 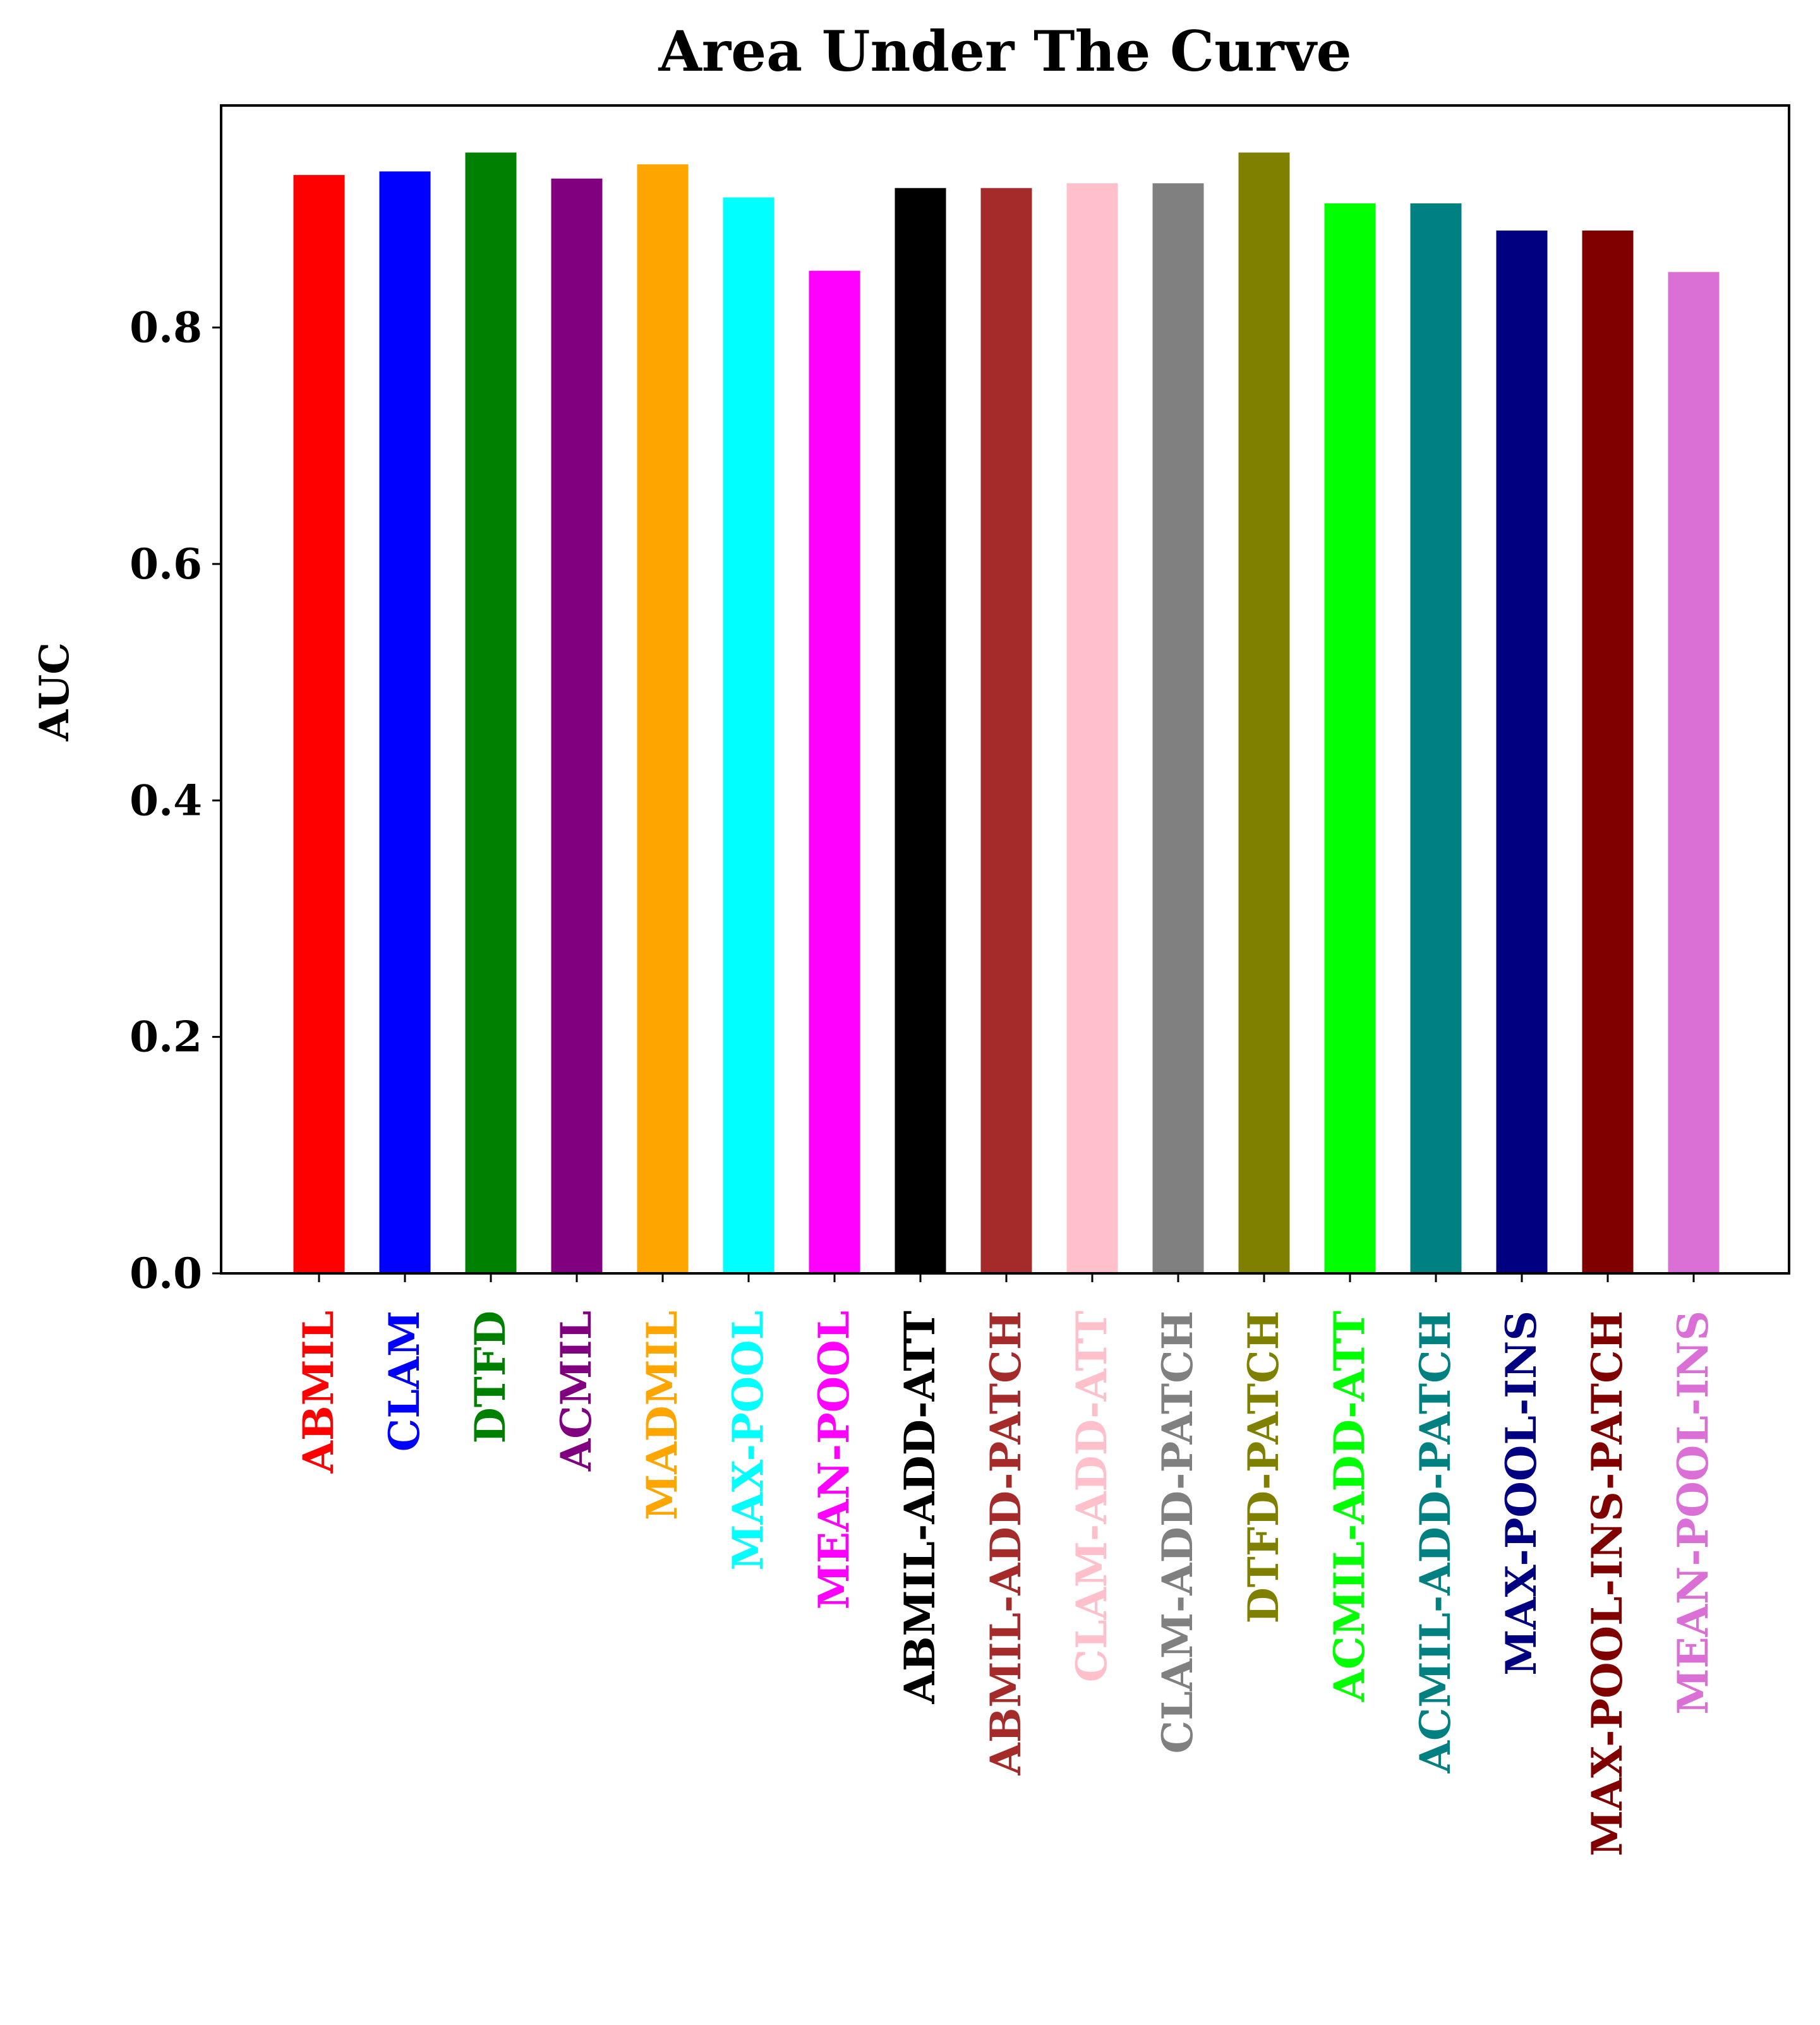 What do you see at coordinates (1521, 1493) in the screenshot?
I see `x-tick-label-max-pool-ins: MAX-POOL-INS` at bounding box center [1521, 1493].